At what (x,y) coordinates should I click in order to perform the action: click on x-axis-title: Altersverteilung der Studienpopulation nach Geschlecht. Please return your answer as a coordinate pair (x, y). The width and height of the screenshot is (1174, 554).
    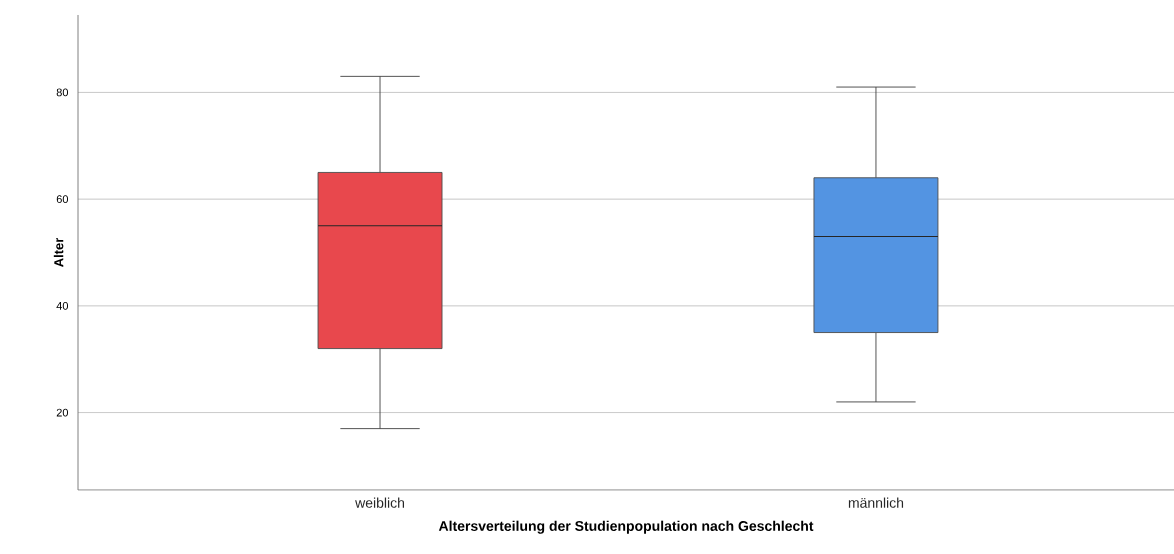
    Looking at the image, I should click on (626, 527).